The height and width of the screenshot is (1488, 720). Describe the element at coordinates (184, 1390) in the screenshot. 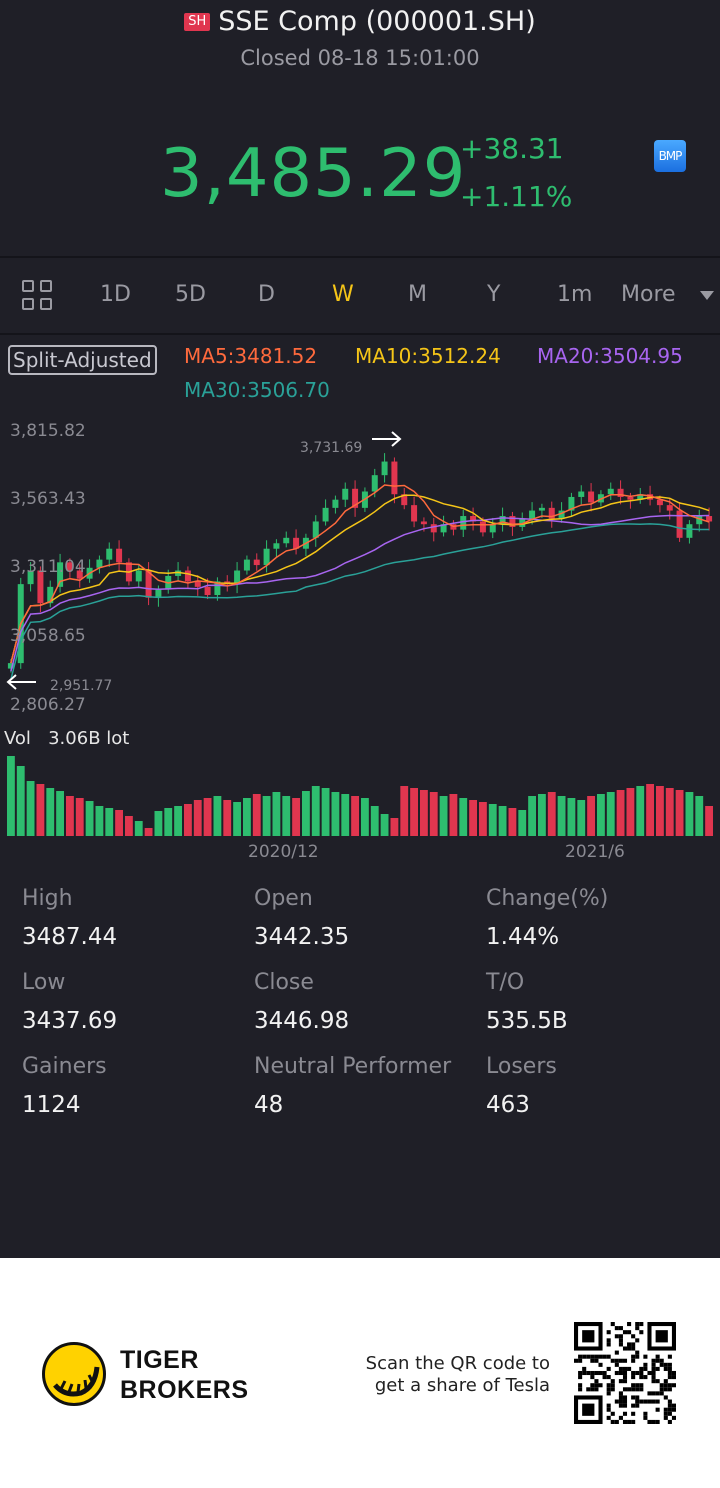

I see `brand-name: BROKERS` at that location.